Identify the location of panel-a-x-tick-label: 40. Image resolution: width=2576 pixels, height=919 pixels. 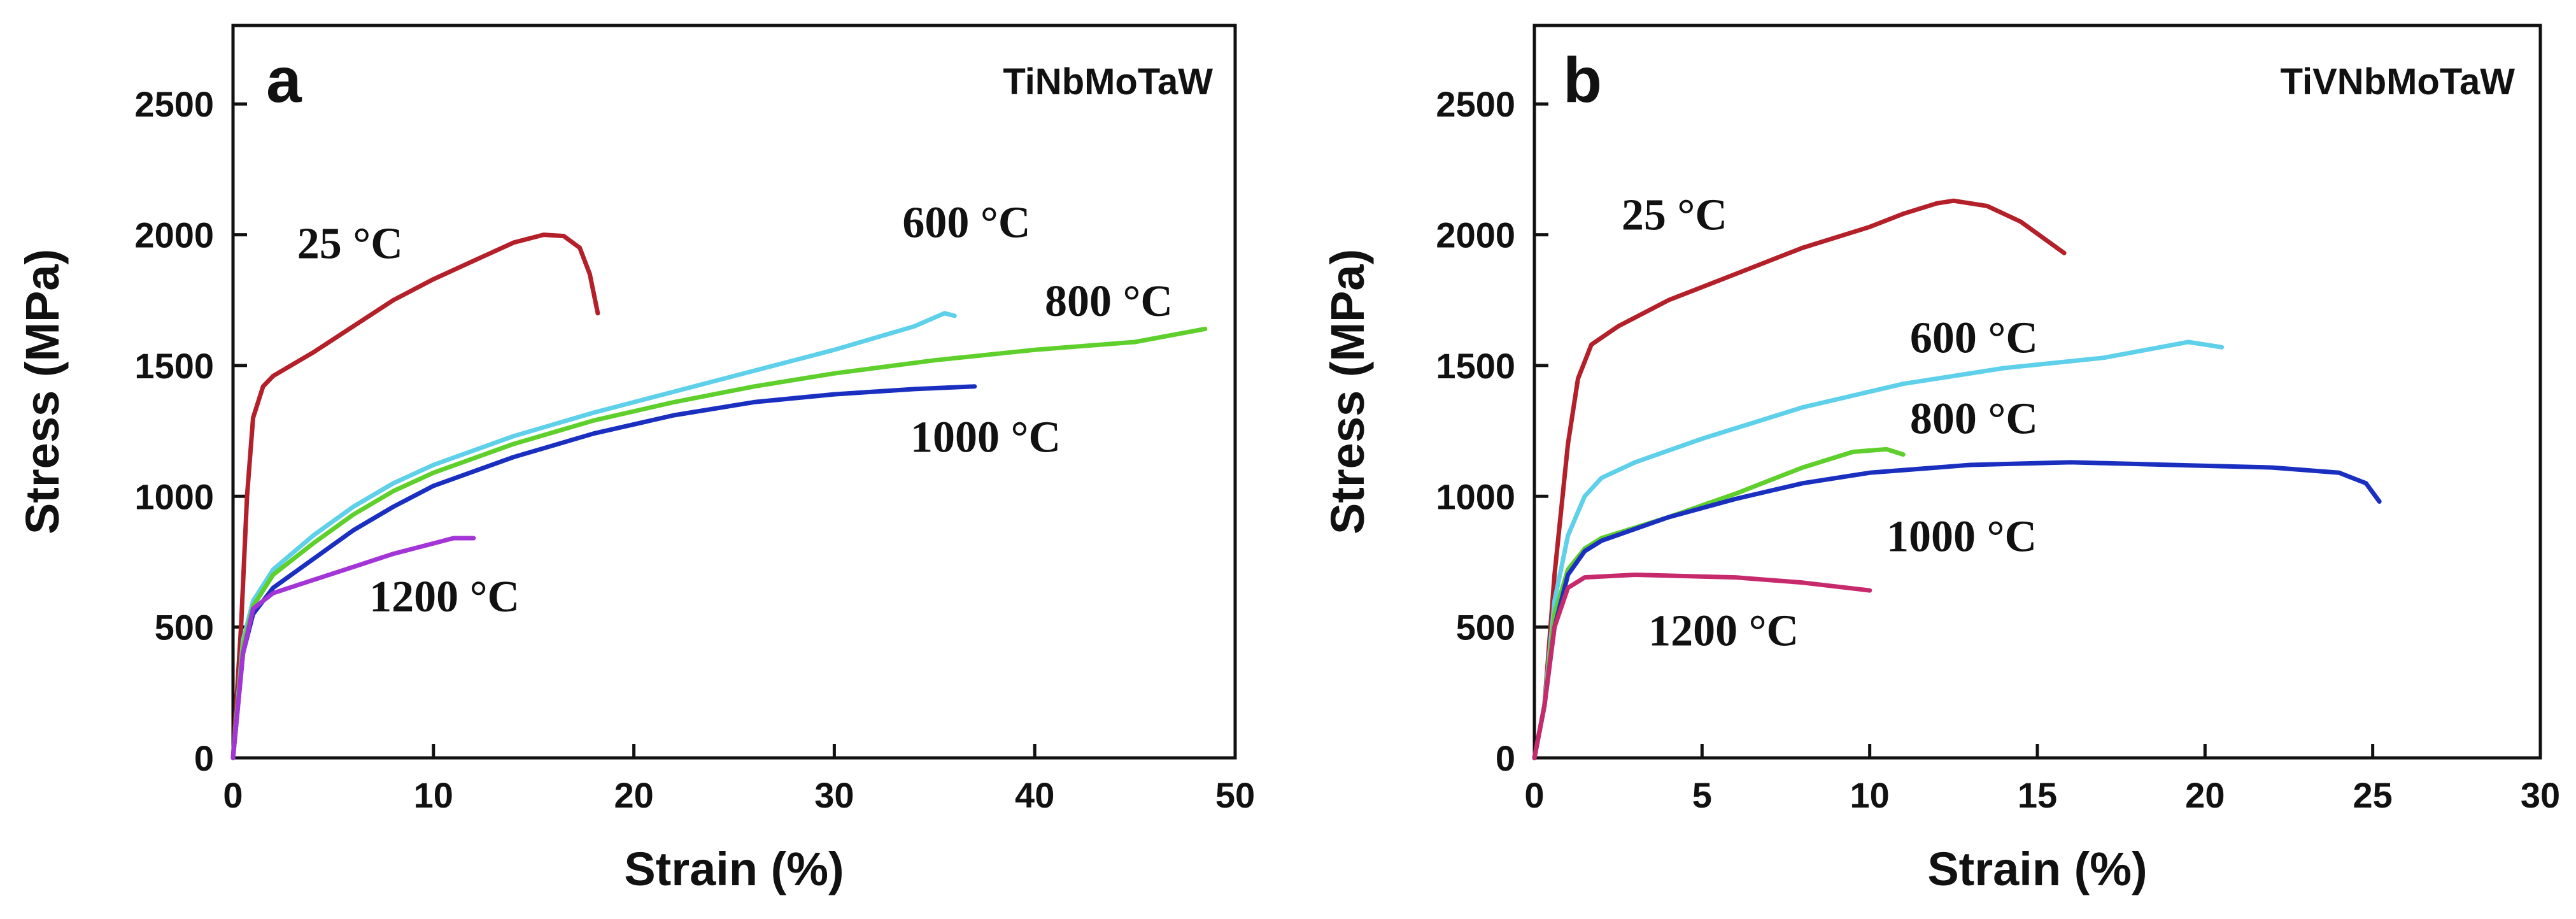
(1034, 795).